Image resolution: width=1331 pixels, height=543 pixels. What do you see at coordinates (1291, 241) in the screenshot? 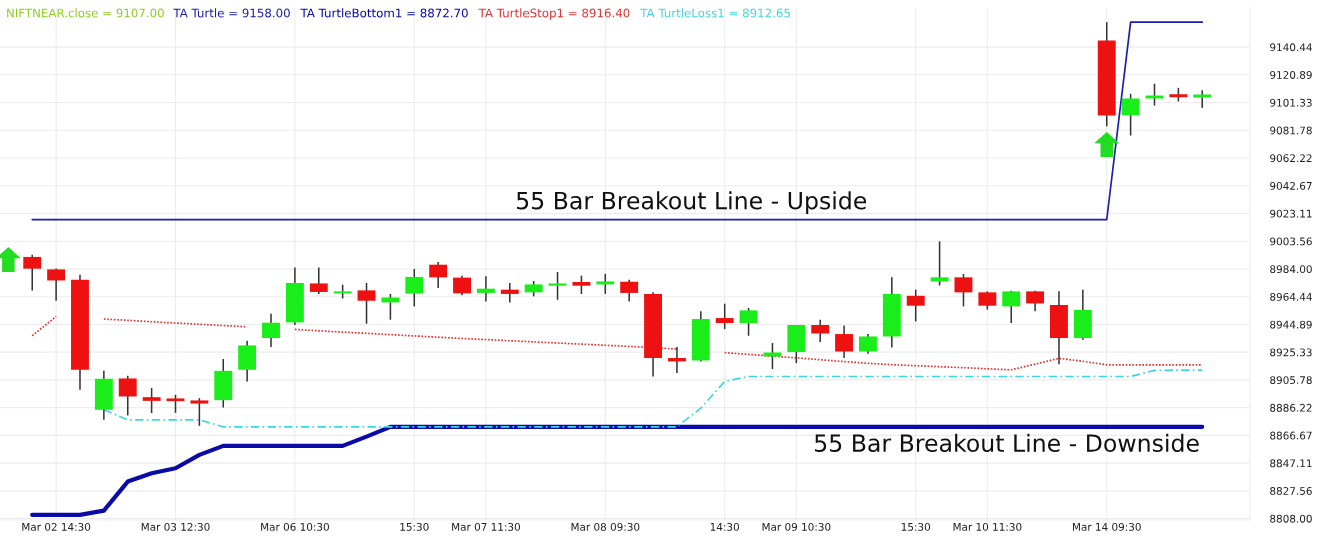
I see `y-tick-label: 9003.56` at bounding box center [1291, 241].